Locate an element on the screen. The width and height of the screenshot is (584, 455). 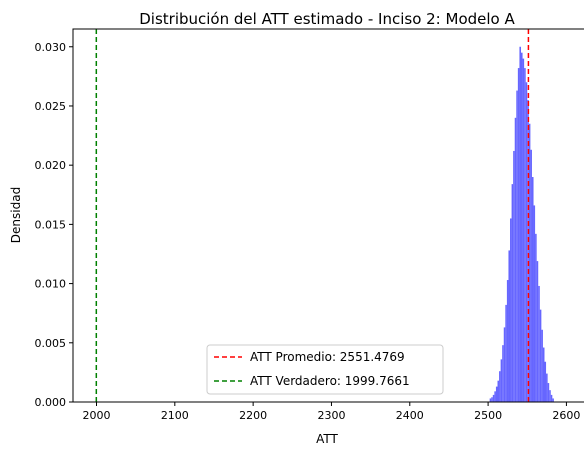
y-tick-label: 0.020 is located at coordinates (51, 165).